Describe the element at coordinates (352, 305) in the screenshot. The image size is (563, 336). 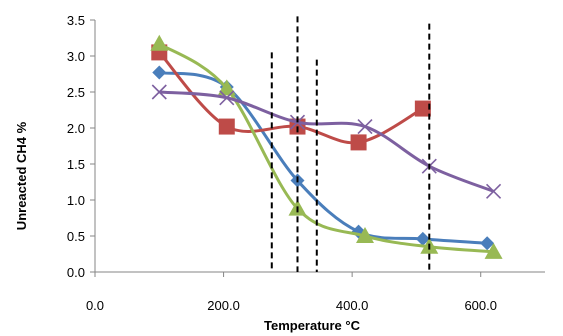
I see `x-tick-label: 400.0` at that location.